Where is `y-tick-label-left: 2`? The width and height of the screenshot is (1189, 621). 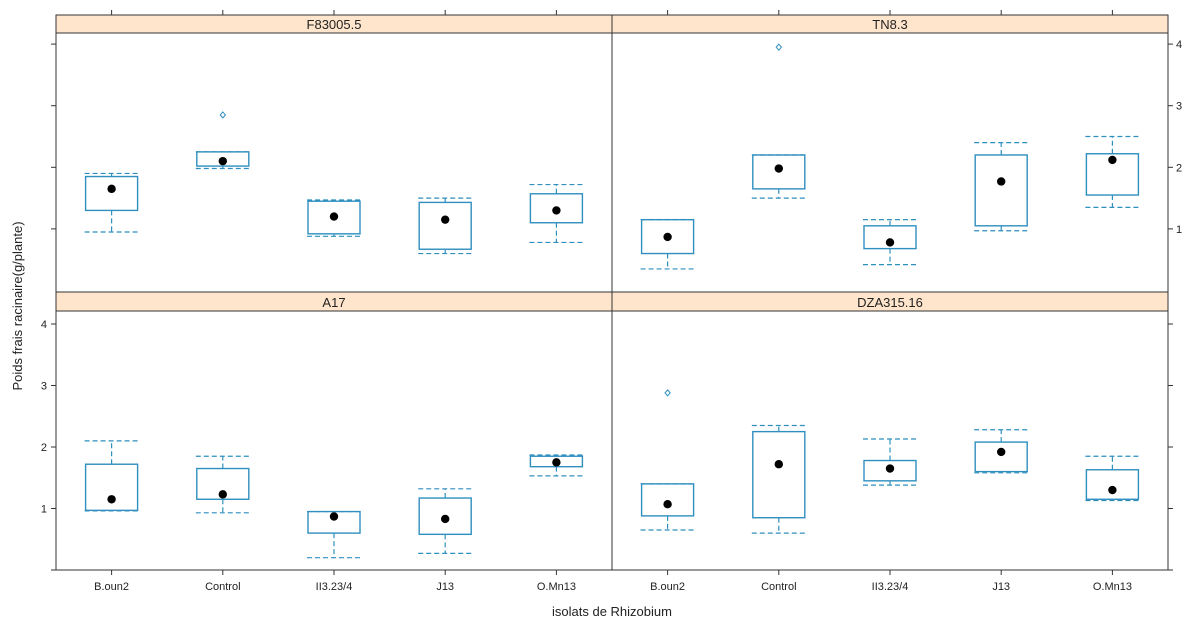
y-tick-label-left: 2 is located at coordinates (44, 448).